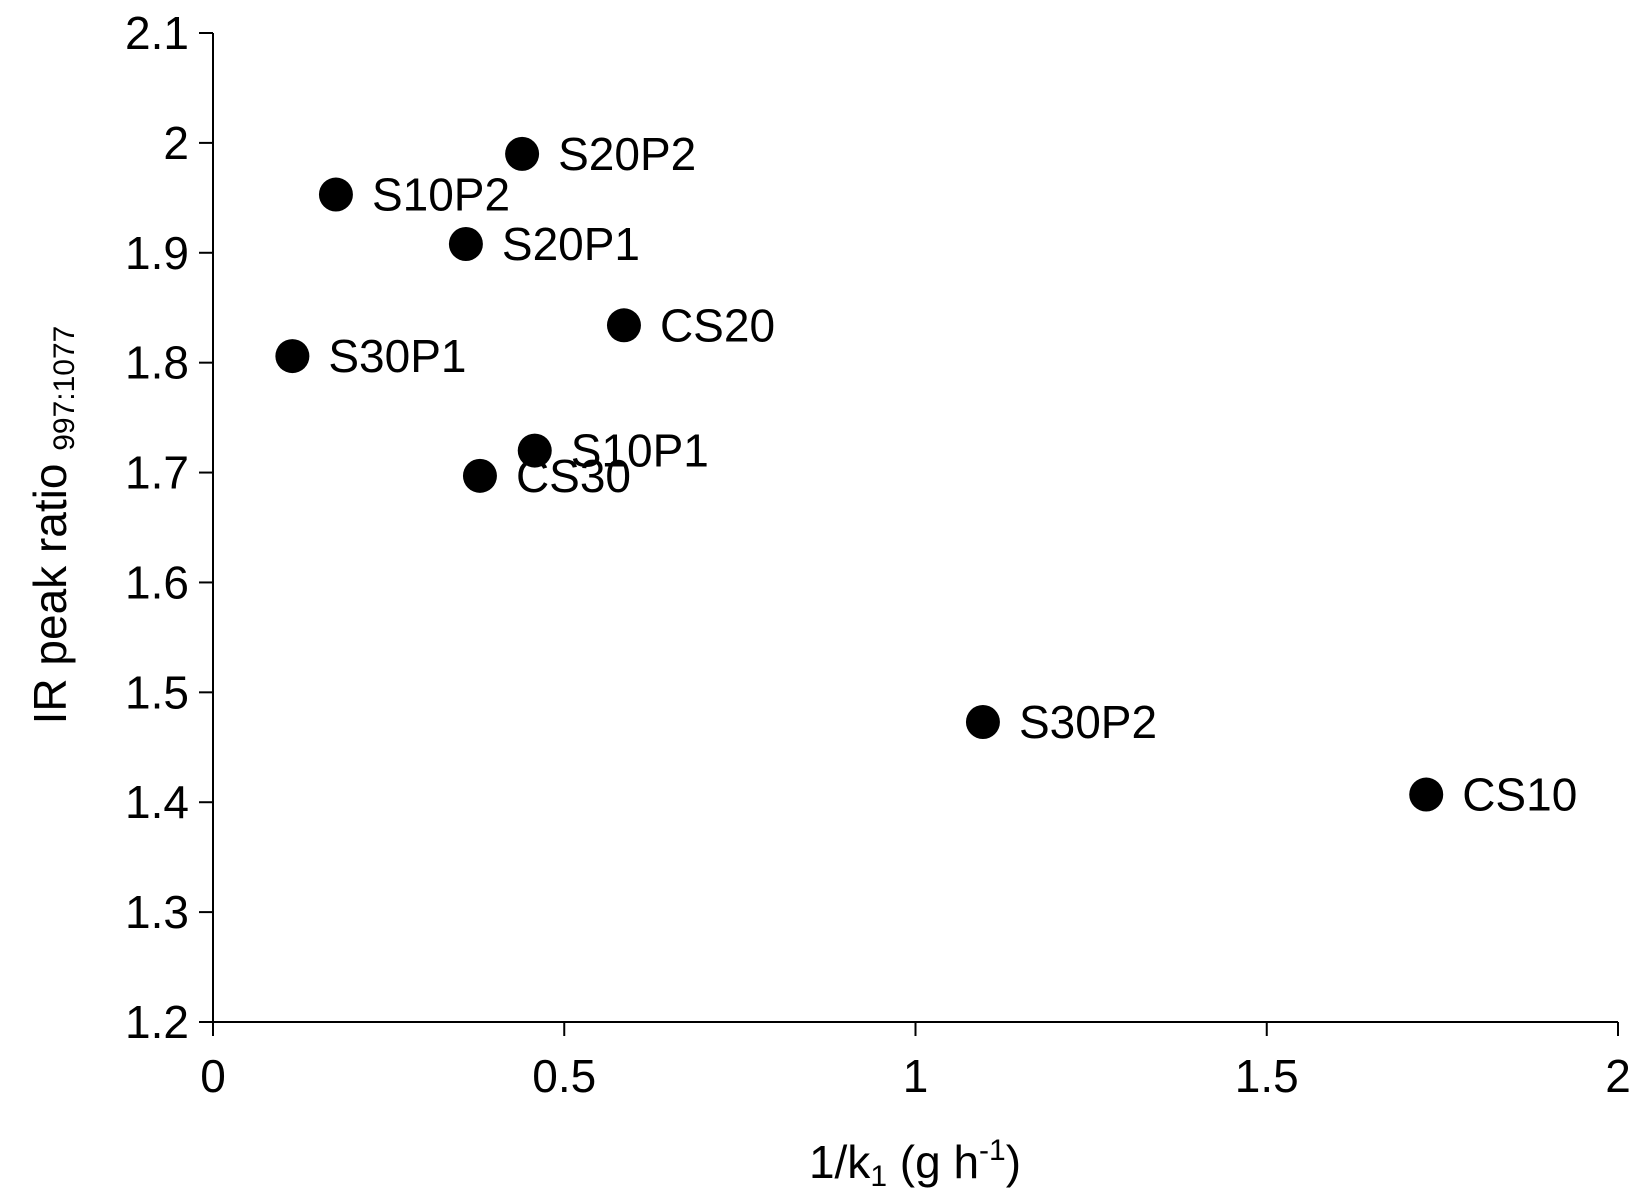 The width and height of the screenshot is (1642, 1204). Describe the element at coordinates (933, 1162) in the screenshot. I see `x-axis-title-rest: (g h` at that location.